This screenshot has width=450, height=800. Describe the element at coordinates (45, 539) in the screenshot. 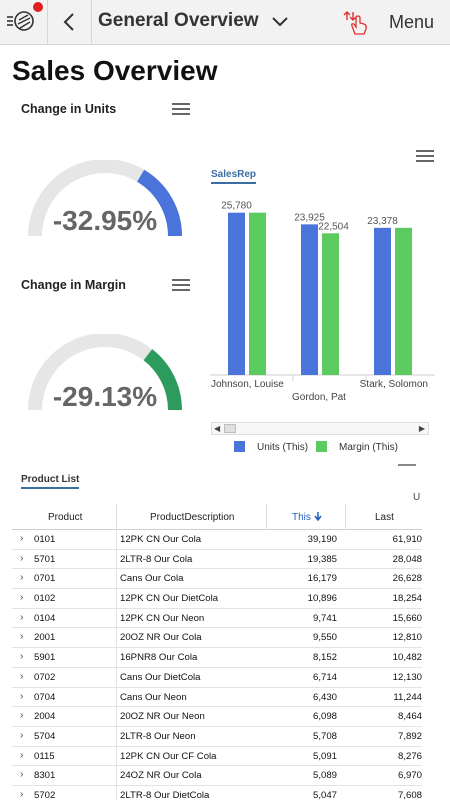

I see `cell-product: 0101` at that location.